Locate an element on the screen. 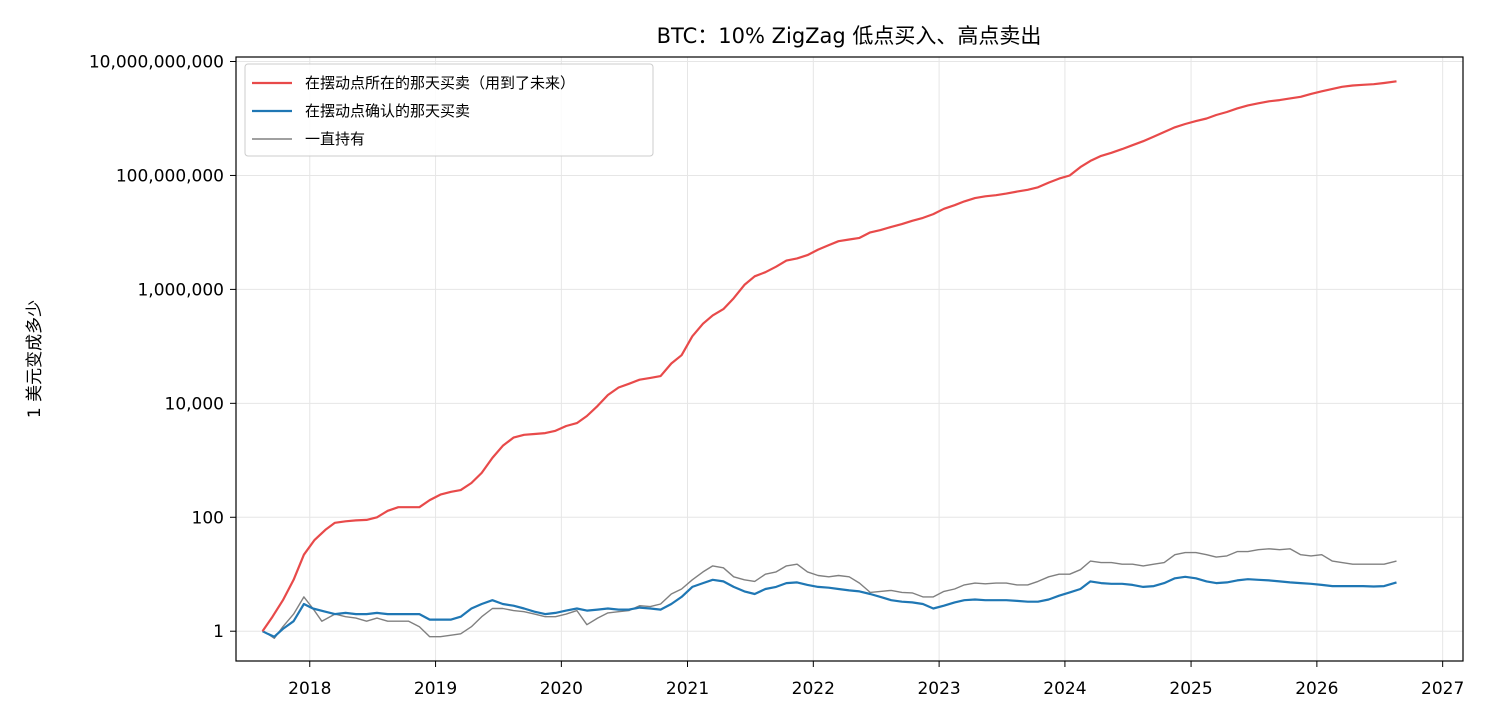 Image resolution: width=1500 pixels, height=720 pixels. x-tick-label: 2020 is located at coordinates (561, 689).